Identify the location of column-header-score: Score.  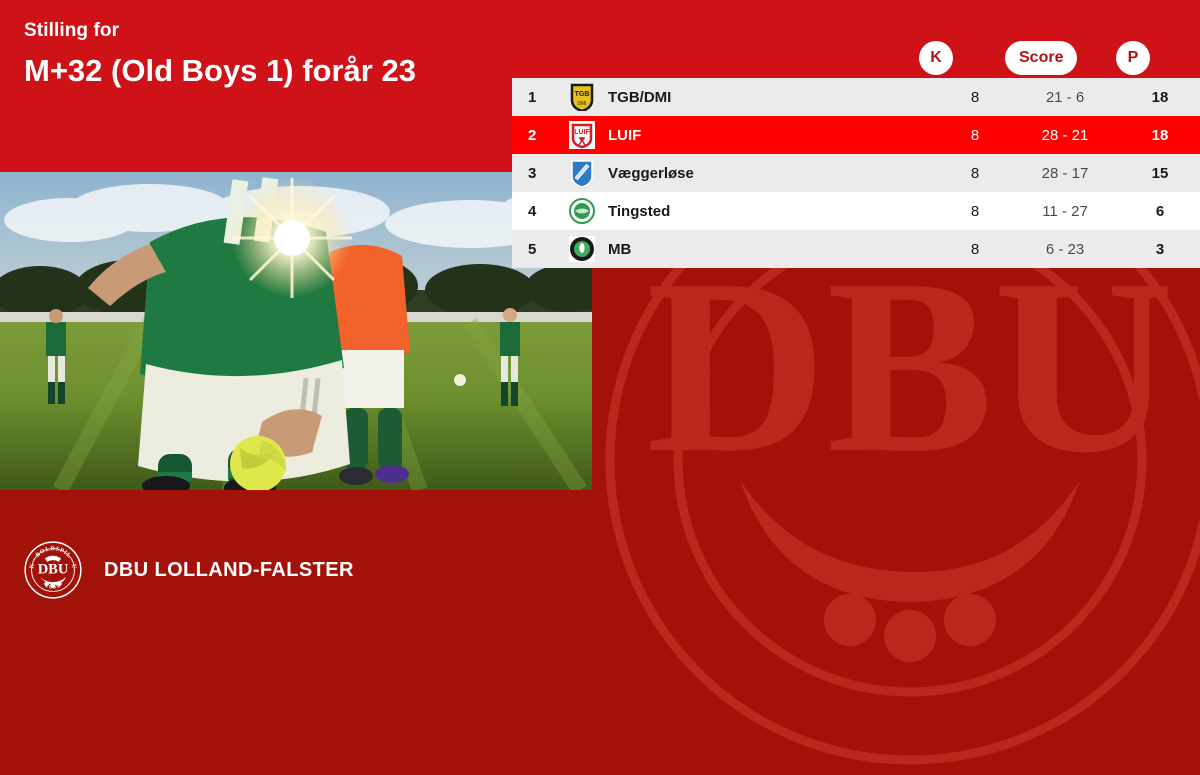
(1041, 58).